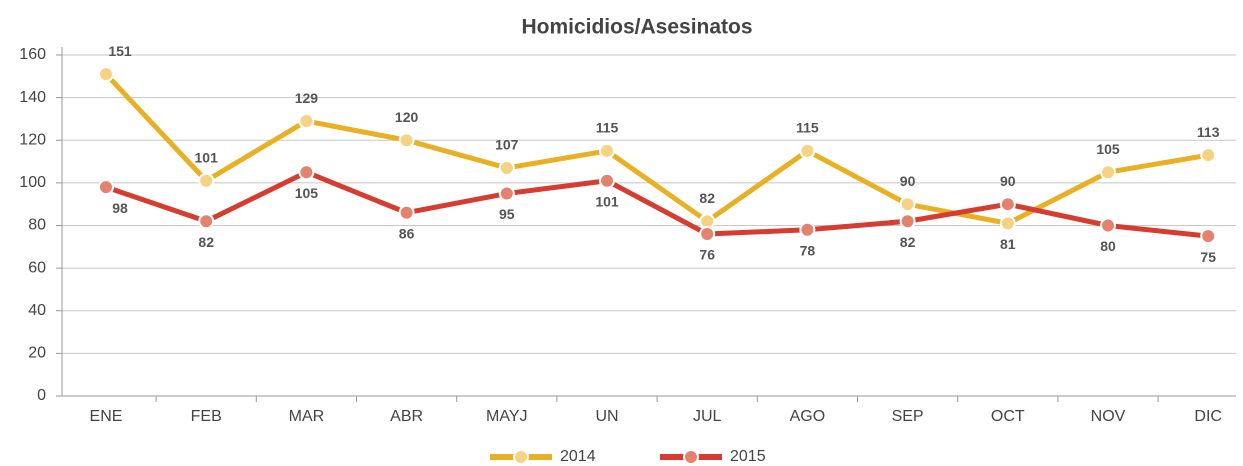 Image resolution: width=1243 pixels, height=466 pixels. I want to click on y-tick-label: 160, so click(32, 54).